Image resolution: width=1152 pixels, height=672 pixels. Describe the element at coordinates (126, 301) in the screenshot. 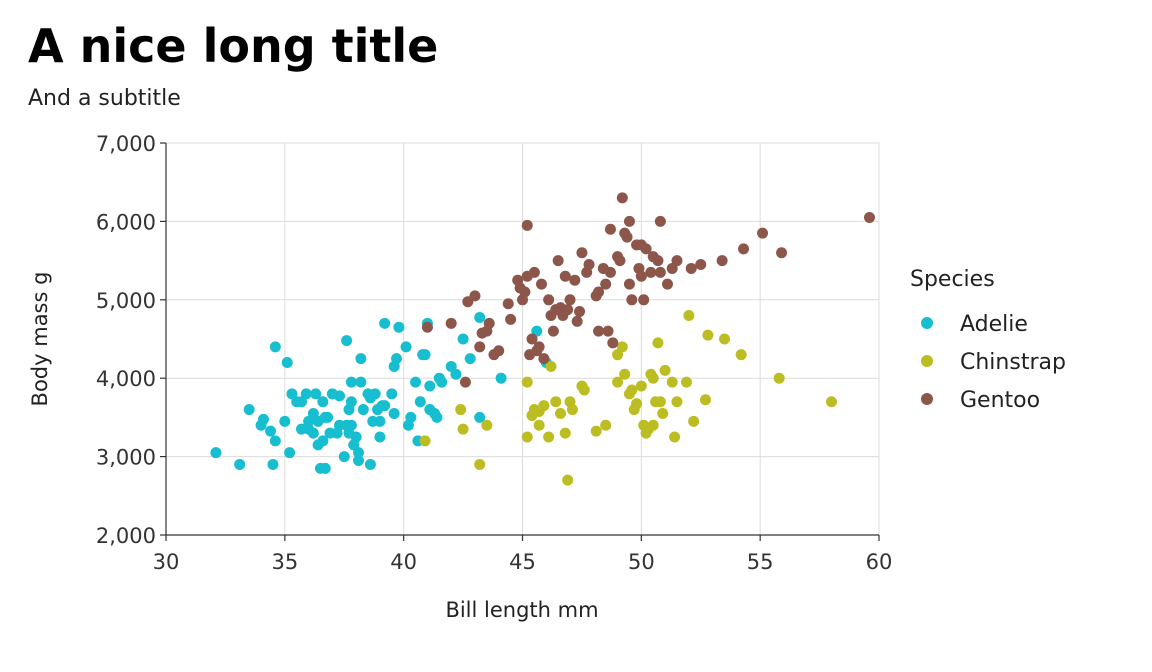

I see `y-tick-label: 5,000` at that location.